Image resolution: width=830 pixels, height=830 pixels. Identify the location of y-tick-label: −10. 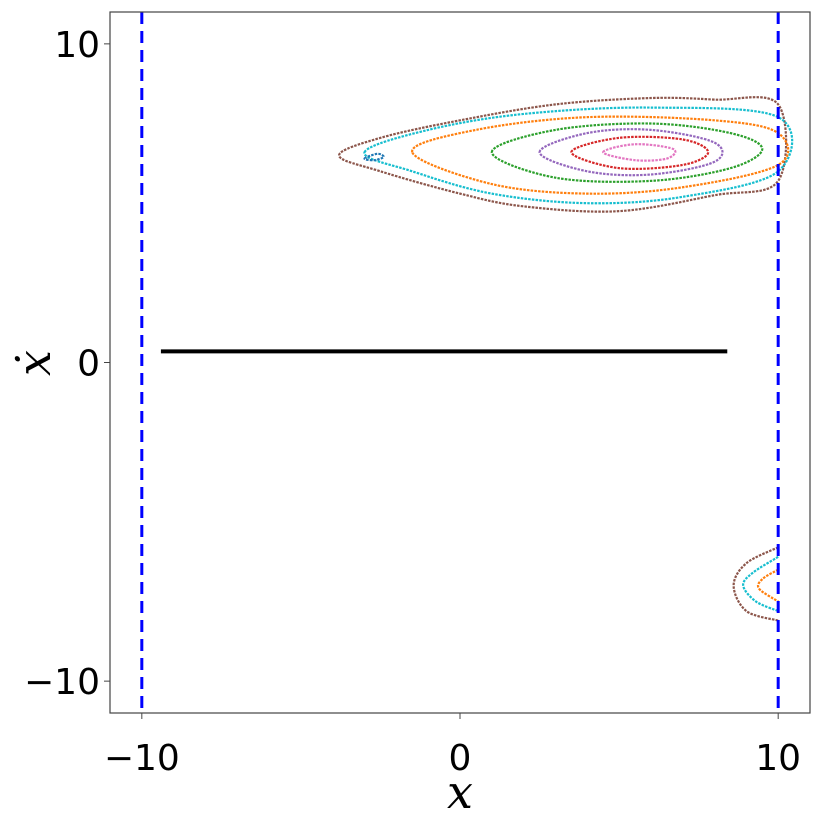
(62, 682).